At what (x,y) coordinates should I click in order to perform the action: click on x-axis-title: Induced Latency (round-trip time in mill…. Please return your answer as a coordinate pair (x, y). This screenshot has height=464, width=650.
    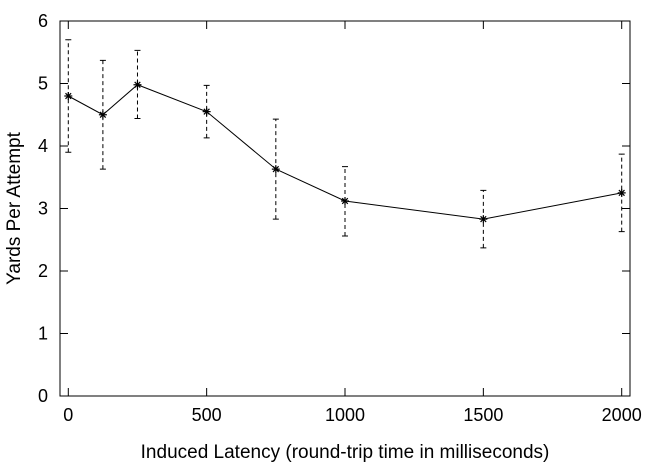
    Looking at the image, I should click on (345, 452).